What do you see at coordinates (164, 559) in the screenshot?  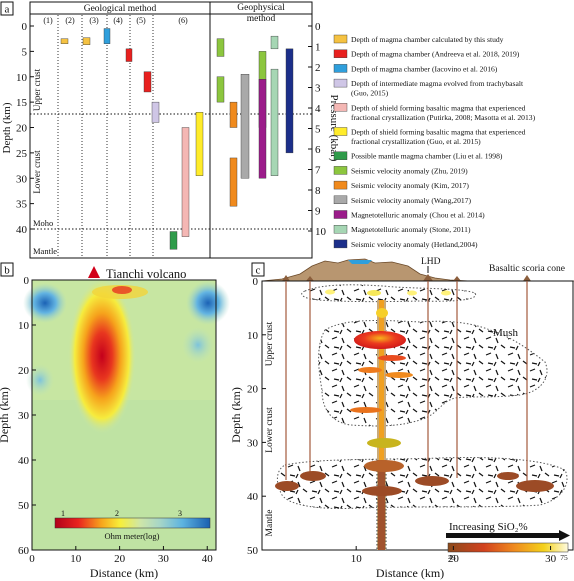 I see `b-xtick-label-30: 30` at bounding box center [164, 559].